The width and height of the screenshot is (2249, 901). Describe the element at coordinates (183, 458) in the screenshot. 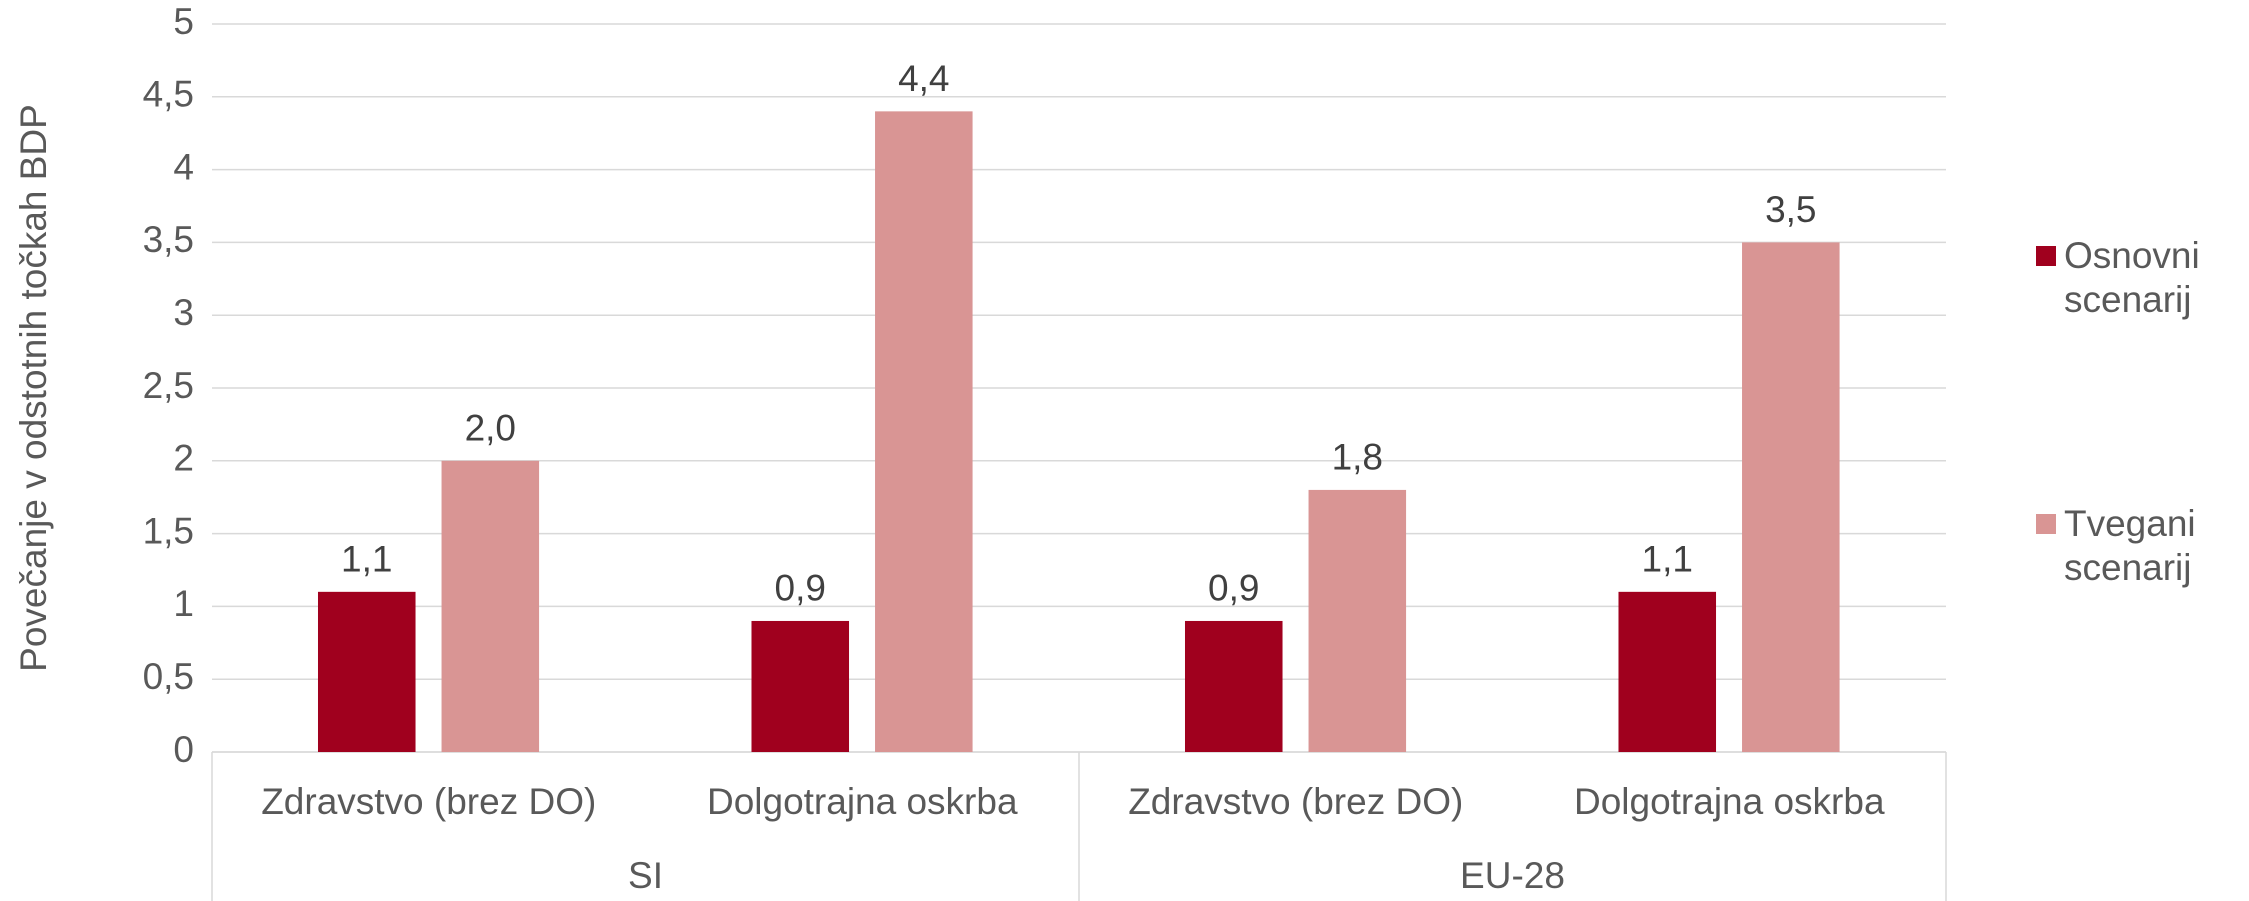

I see `y-tick-label: 2` at that location.